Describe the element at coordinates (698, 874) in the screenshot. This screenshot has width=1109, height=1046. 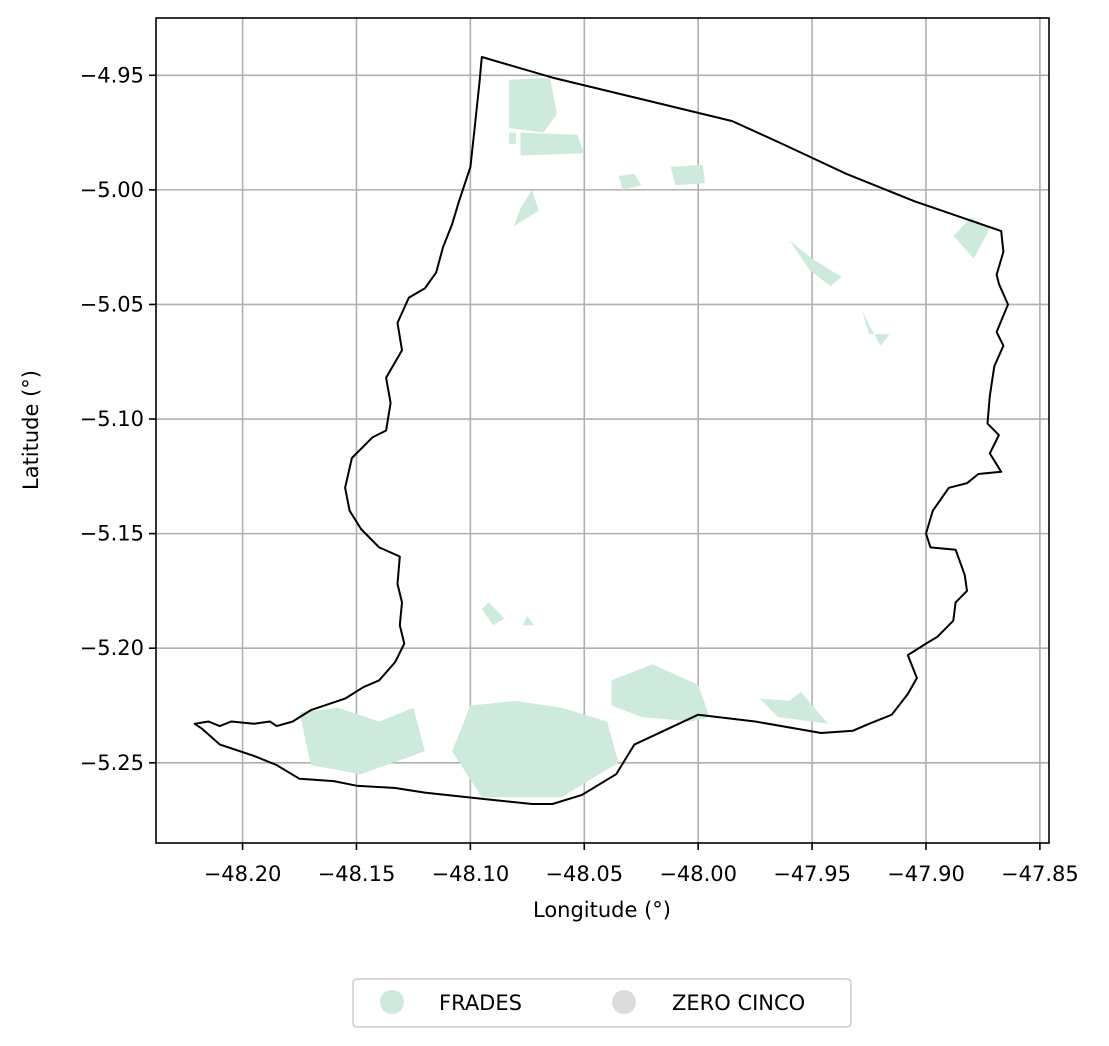
I see `x-tick-label: −48.00` at that location.